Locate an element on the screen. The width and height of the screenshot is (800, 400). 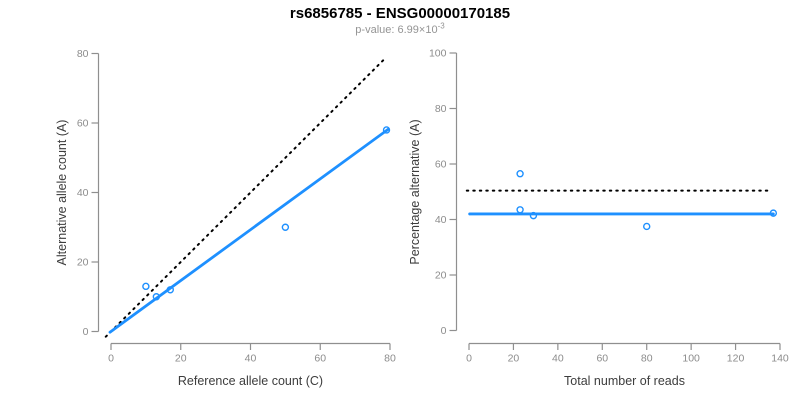
y-axis-title: Percentage alternative (A) is located at coordinates (415, 191).